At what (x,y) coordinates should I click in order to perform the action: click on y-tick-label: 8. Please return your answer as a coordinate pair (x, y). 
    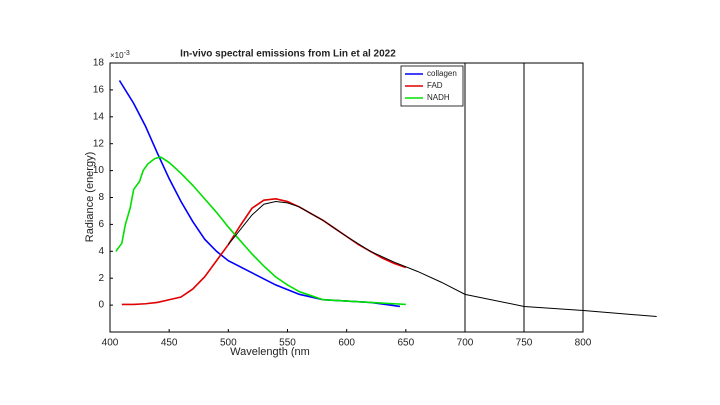
    Looking at the image, I should click on (101, 197).